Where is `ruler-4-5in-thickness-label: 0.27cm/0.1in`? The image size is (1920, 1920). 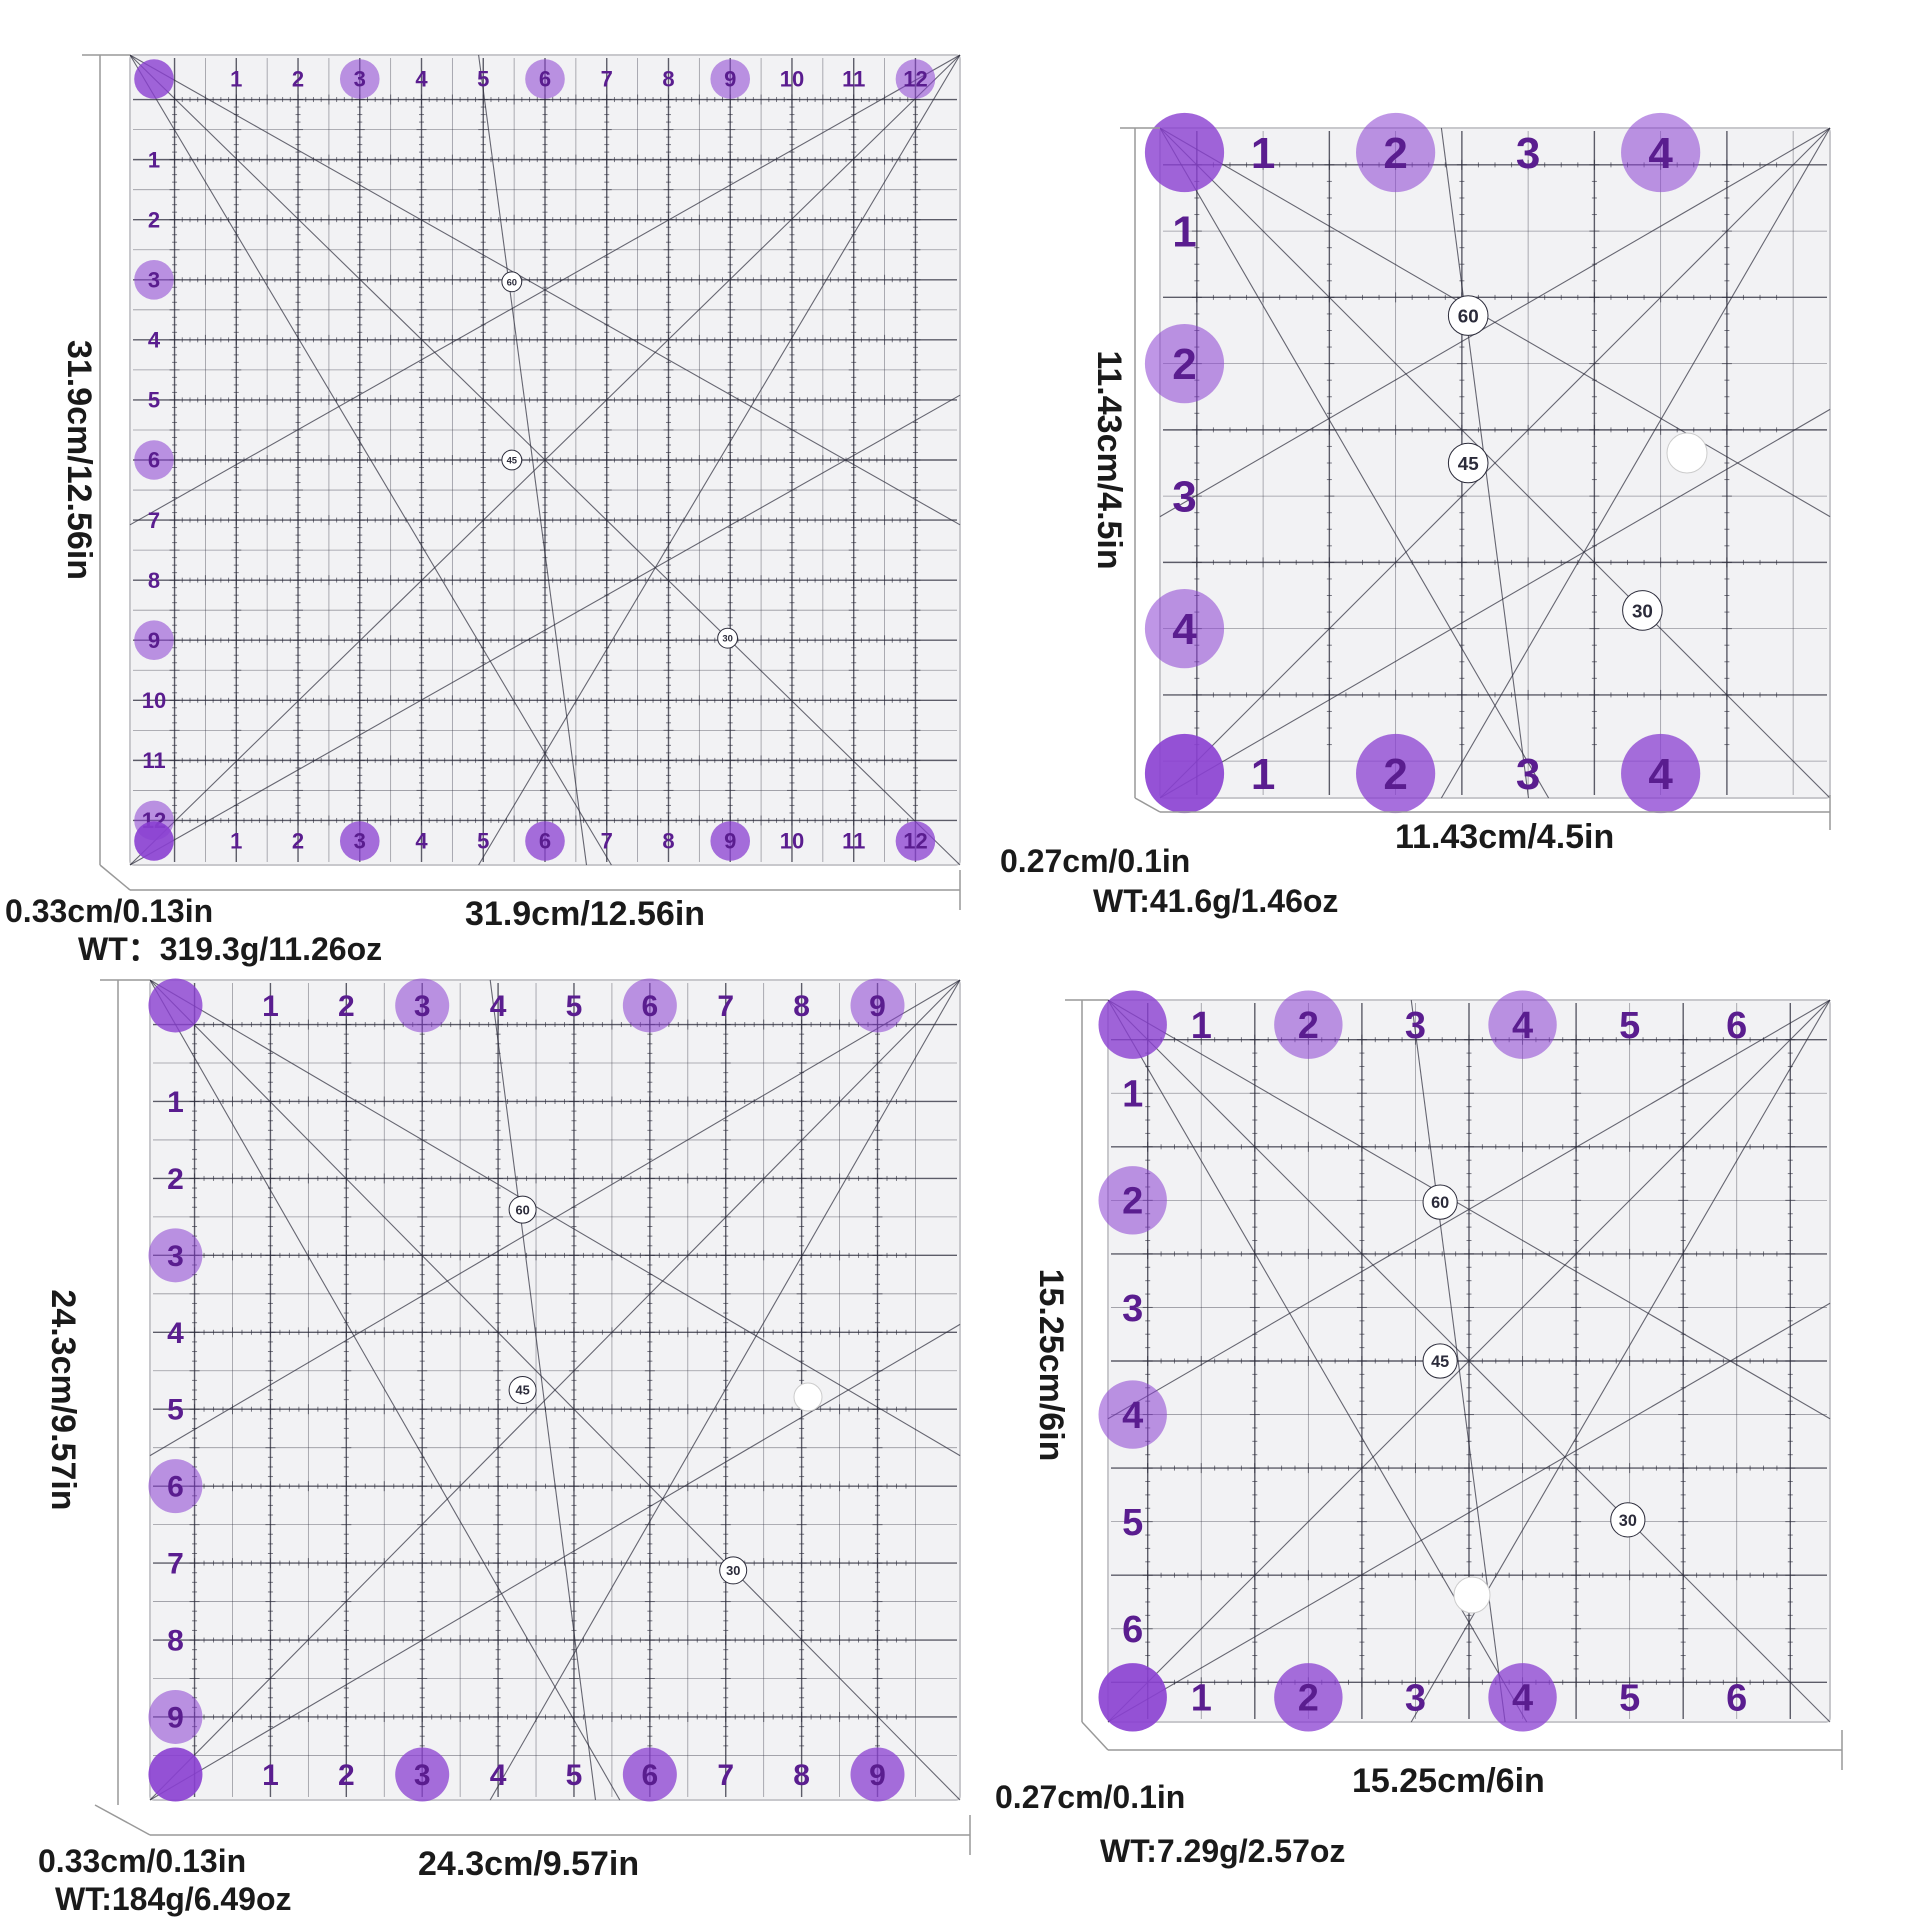 ruler-4-5in-thickness-label: 0.27cm/0.1in is located at coordinates (1095, 861).